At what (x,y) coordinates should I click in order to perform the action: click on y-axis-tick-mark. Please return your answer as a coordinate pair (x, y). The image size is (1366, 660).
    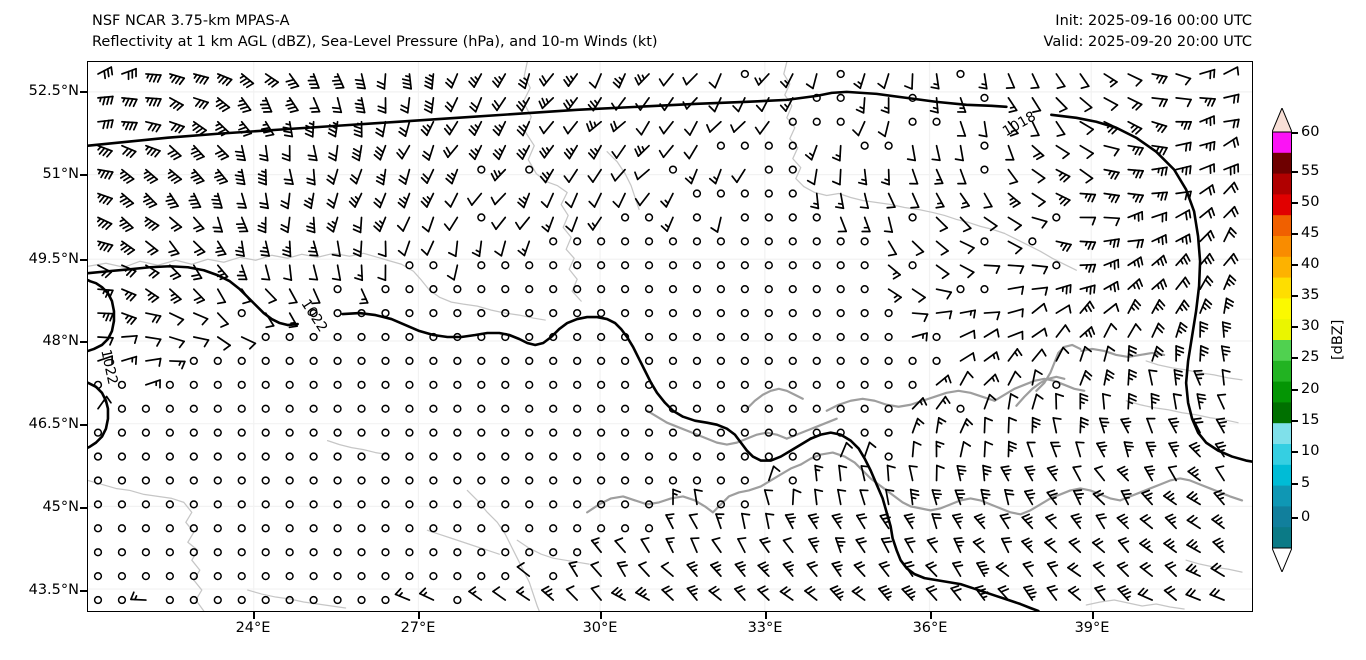
    Looking at the image, I should click on (83, 591).